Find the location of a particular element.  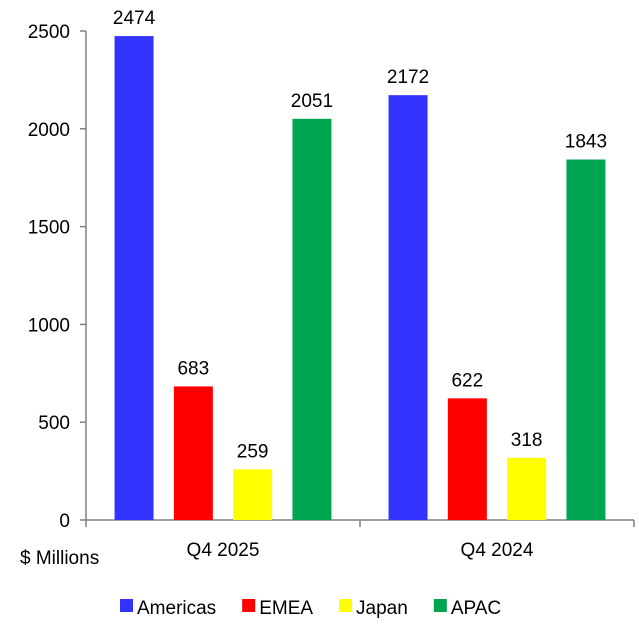

legend-label: Japan is located at coordinates (382, 608).